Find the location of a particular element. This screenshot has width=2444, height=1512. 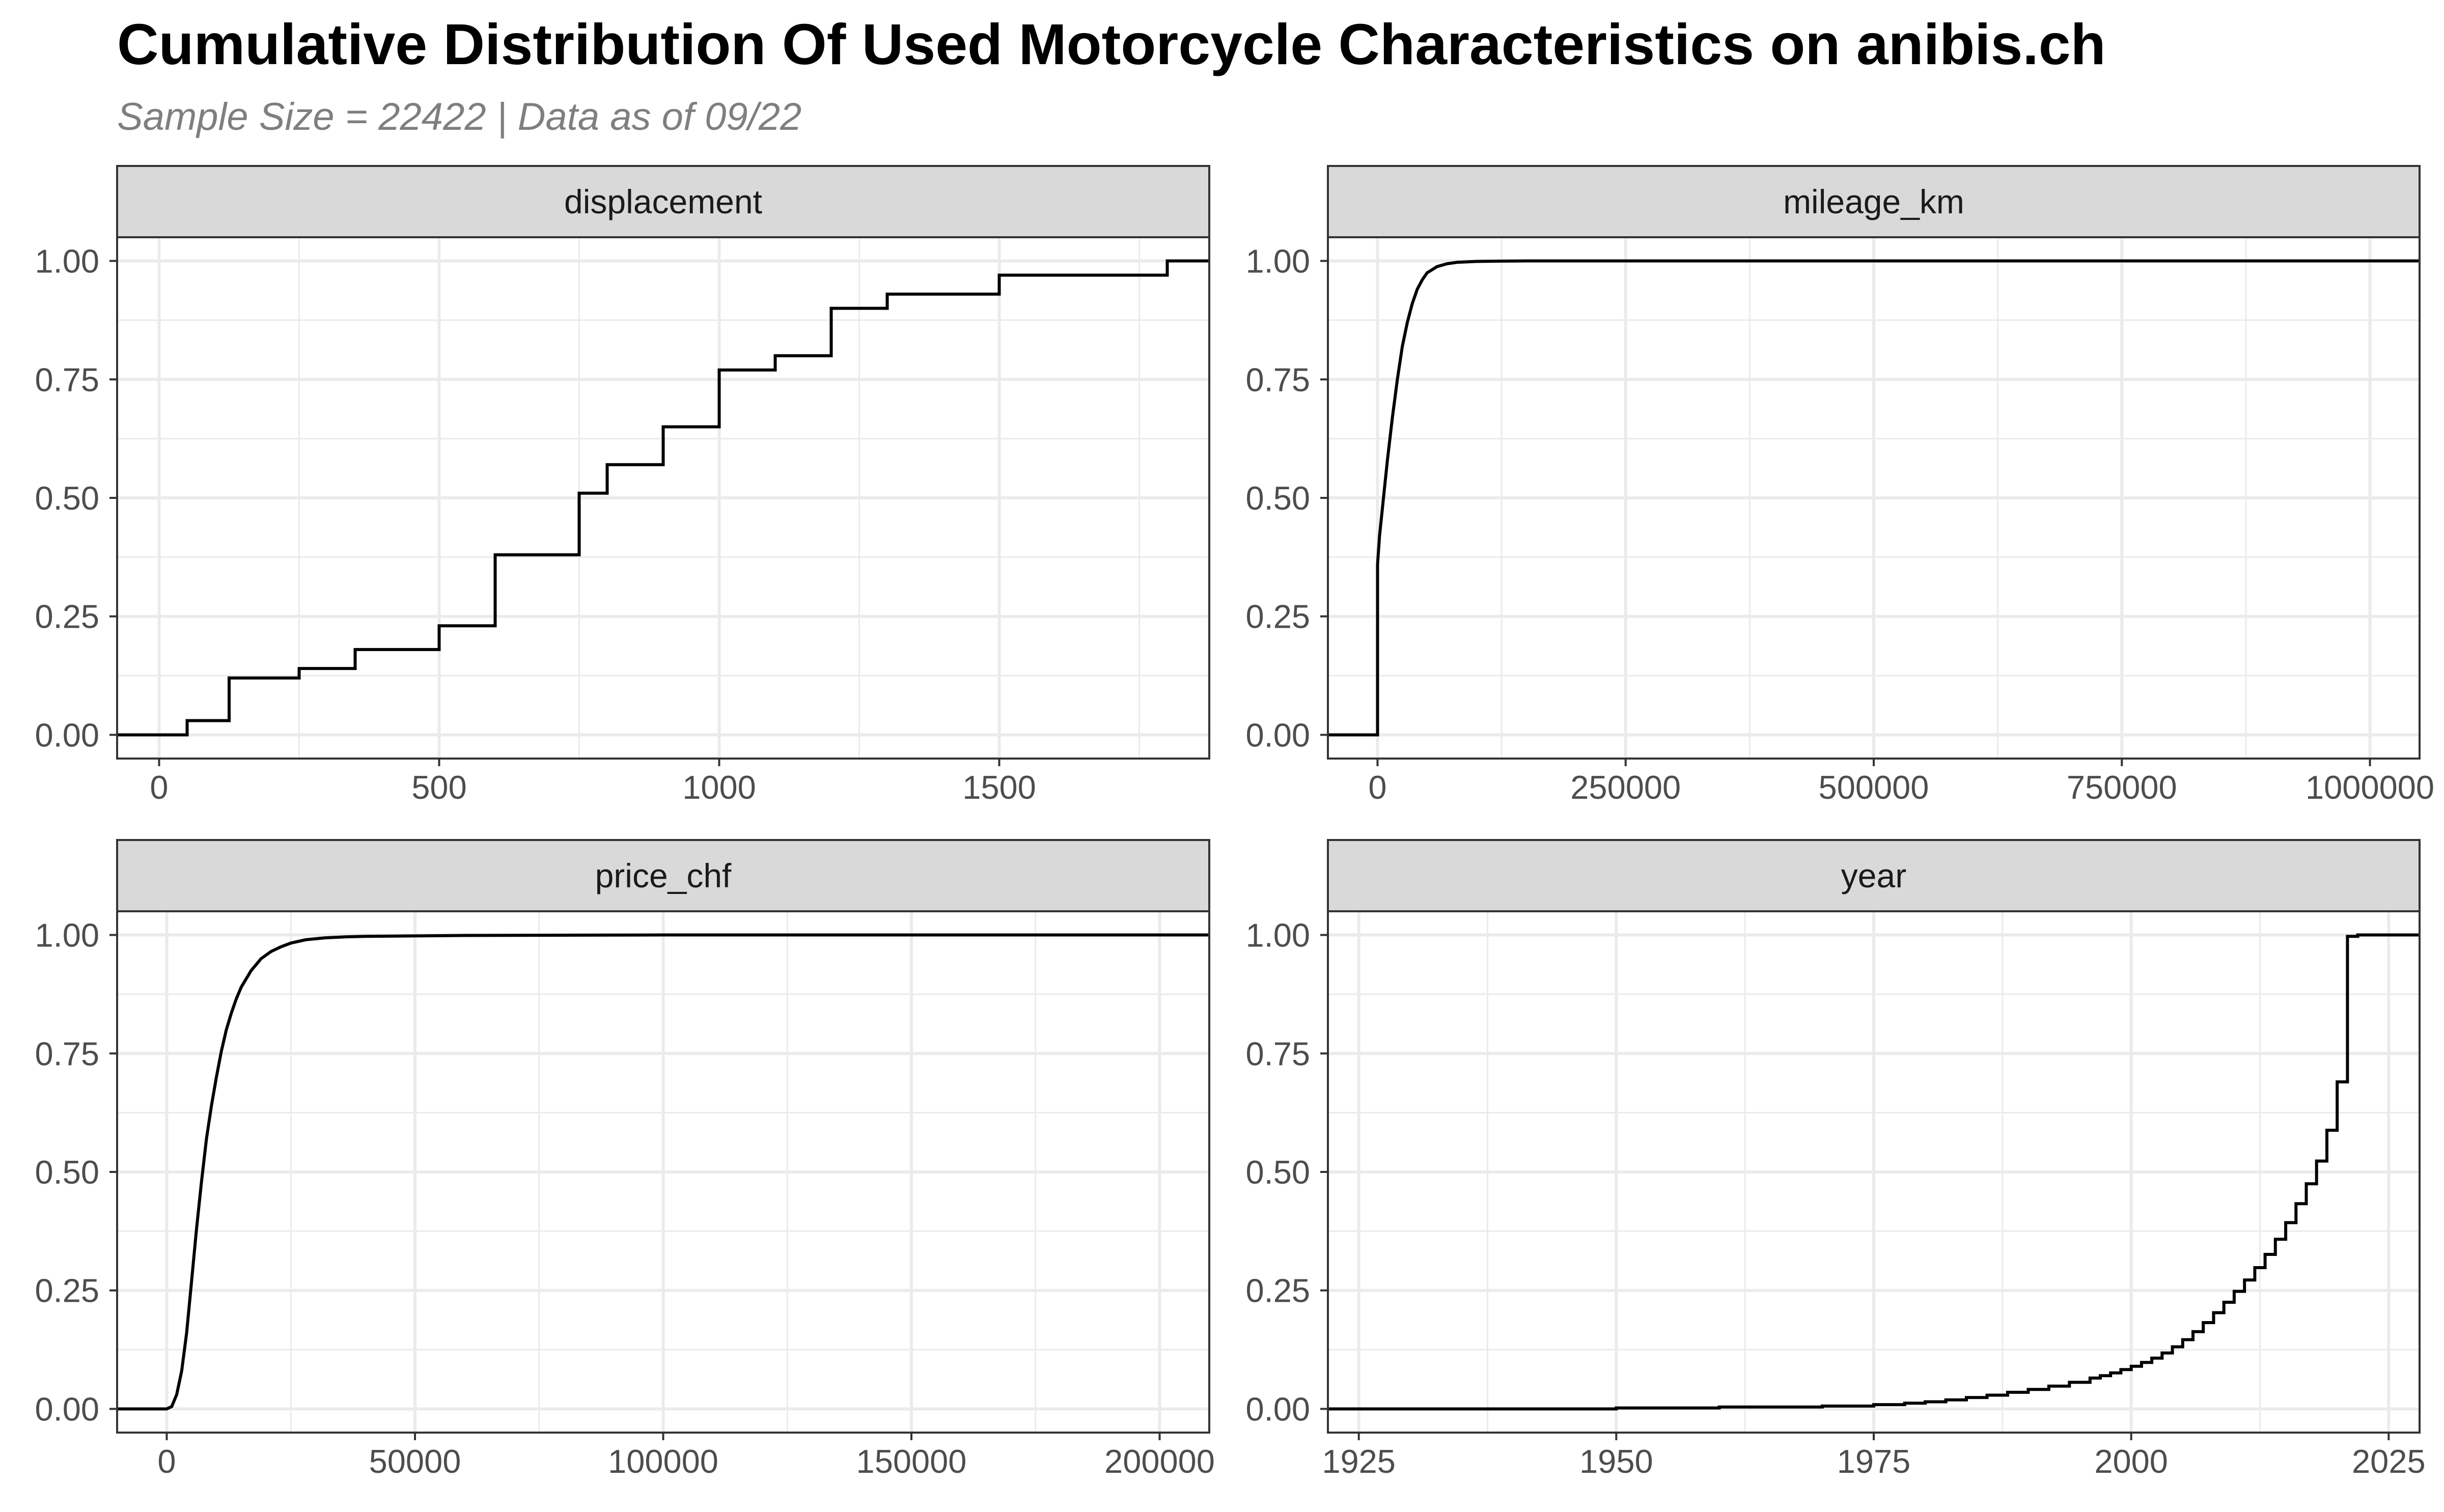

facet-strip-label: year is located at coordinates (1873, 875).